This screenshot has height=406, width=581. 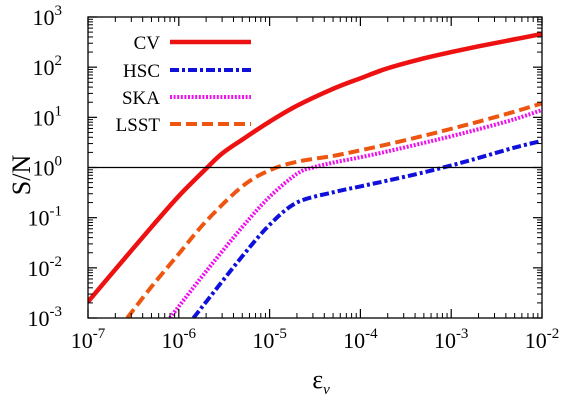 I want to click on legend: CV HSC SKA LSST, so click(x=183, y=84).